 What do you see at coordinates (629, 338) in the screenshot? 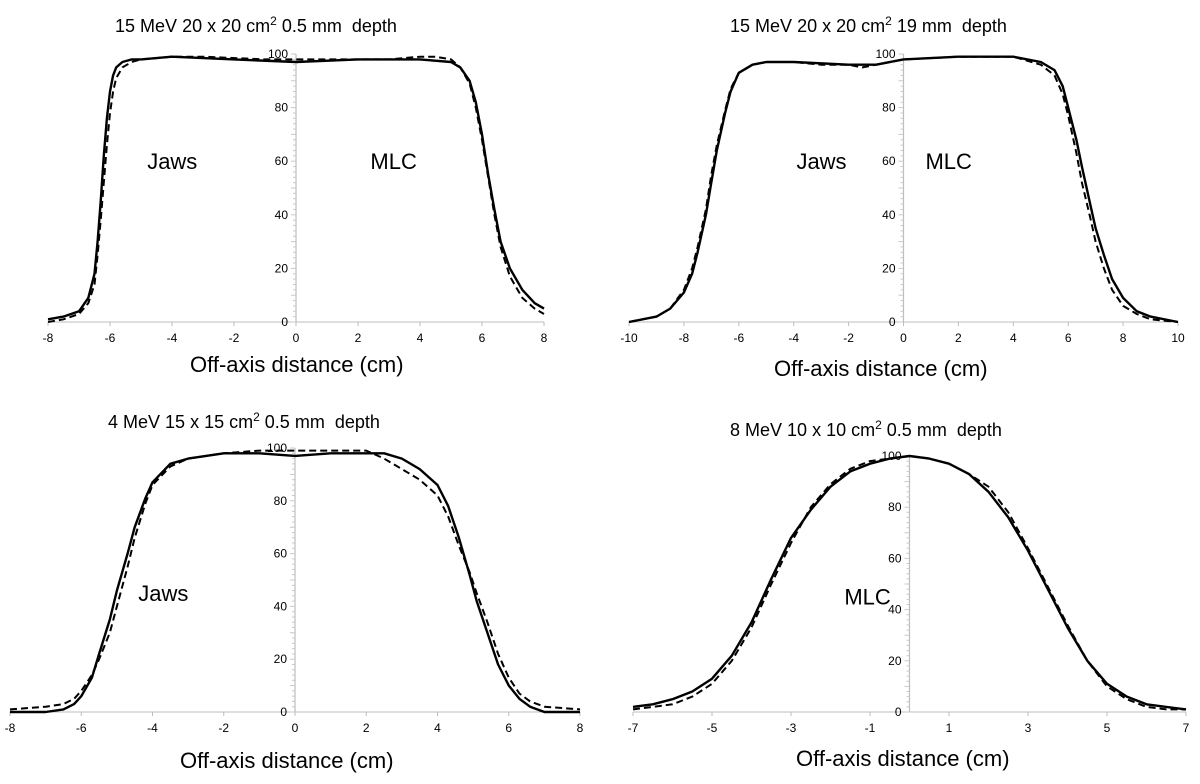
I see `x-tick-label: -10` at bounding box center [629, 338].